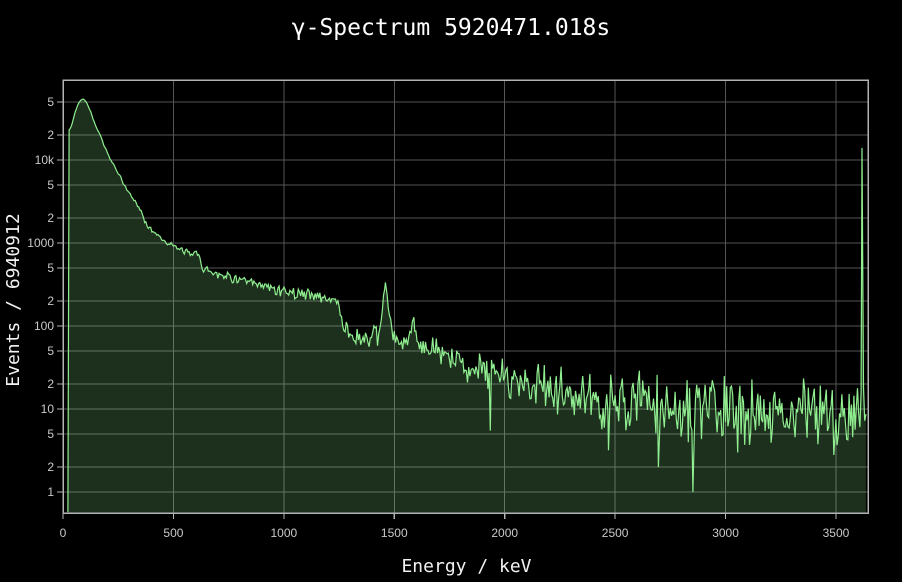 The image size is (902, 582). What do you see at coordinates (173, 533) in the screenshot?
I see `x-tick-label: 500` at bounding box center [173, 533].